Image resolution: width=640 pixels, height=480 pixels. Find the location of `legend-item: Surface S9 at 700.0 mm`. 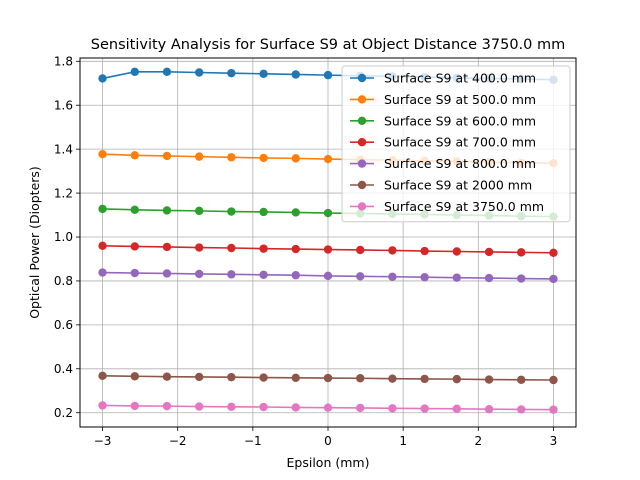

legend-item: Surface S9 at 700.0 mm is located at coordinates (443, 142).